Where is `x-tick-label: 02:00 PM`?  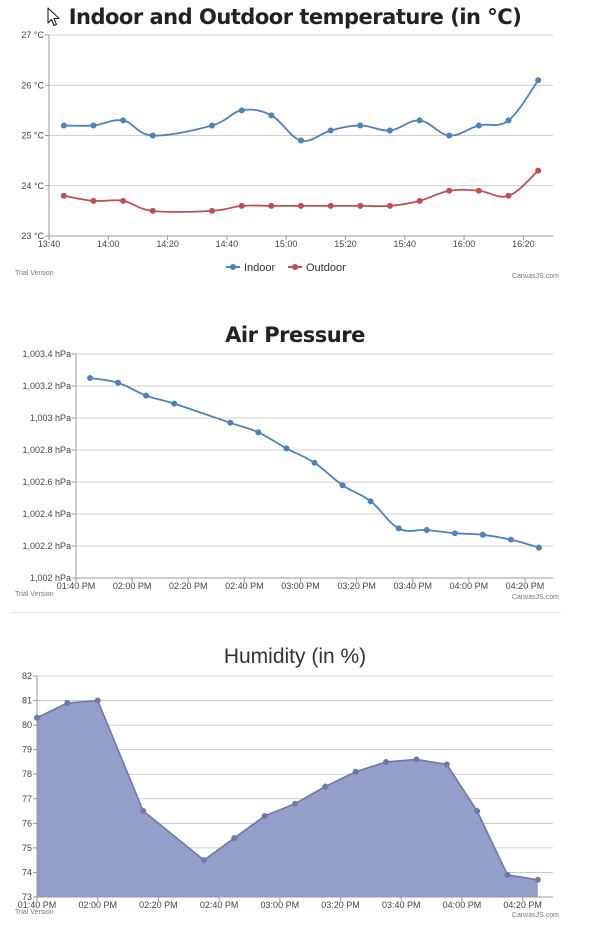
x-tick-label: 02:00 PM is located at coordinates (132, 586).